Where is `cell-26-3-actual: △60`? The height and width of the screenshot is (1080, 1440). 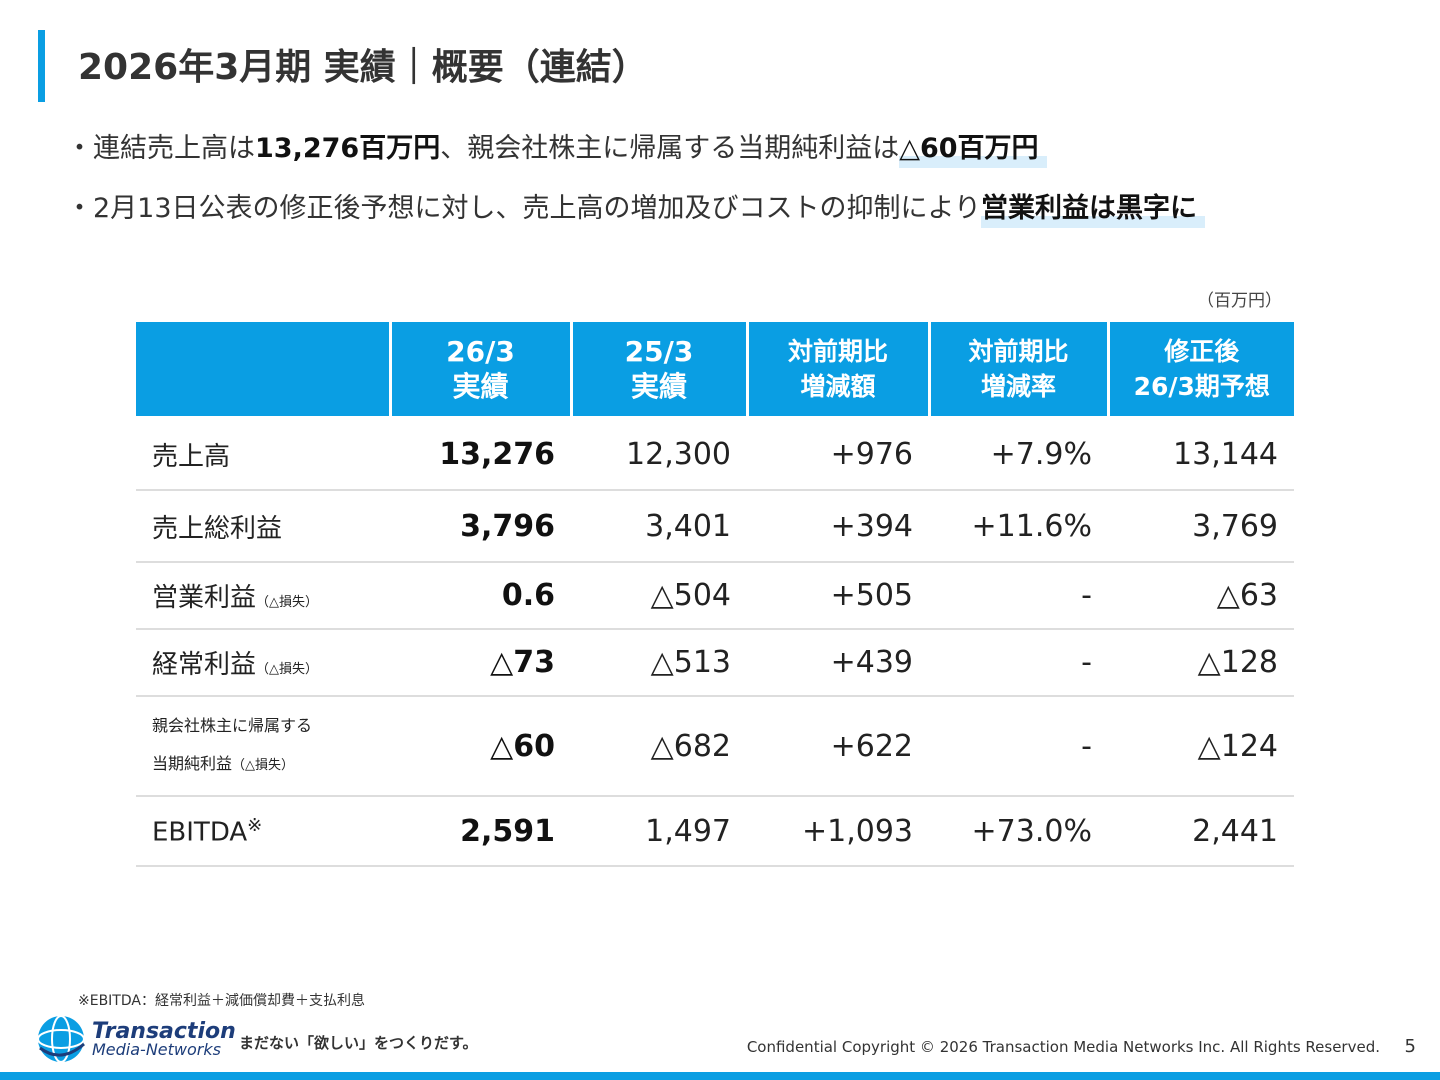 cell-26-3-actual: △60 is located at coordinates (480, 746).